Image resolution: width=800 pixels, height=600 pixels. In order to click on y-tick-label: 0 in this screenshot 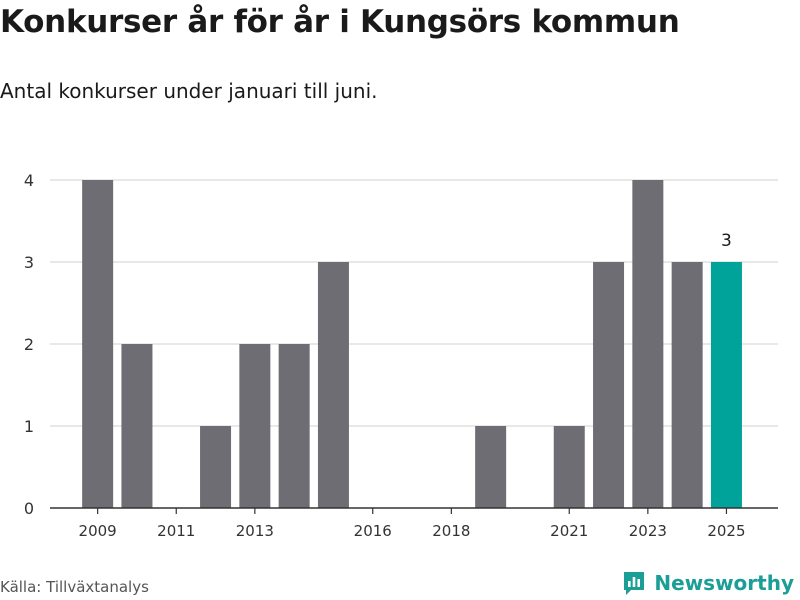, I will do `click(29, 508)`.